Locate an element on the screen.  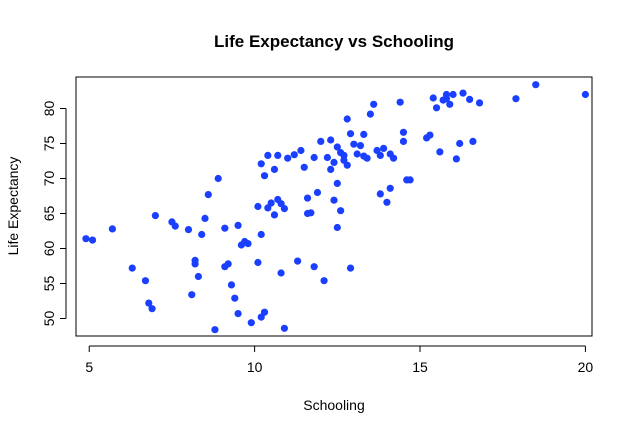
y-tick-label: 55 is located at coordinates (49, 284).